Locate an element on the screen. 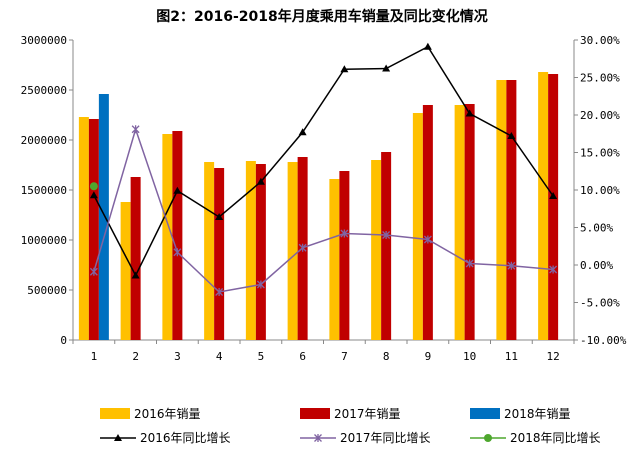  left-tick-label: 1500000 is located at coordinates (44, 190).